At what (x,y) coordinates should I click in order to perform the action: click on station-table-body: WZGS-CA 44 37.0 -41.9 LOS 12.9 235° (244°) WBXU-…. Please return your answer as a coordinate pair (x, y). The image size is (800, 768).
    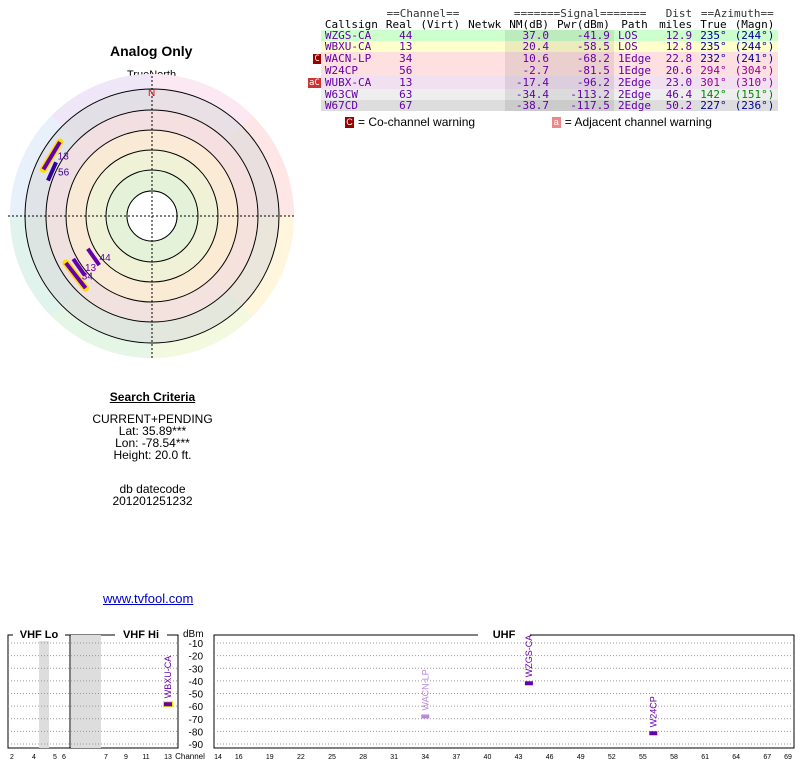
    Looking at the image, I should click on (543, 70).